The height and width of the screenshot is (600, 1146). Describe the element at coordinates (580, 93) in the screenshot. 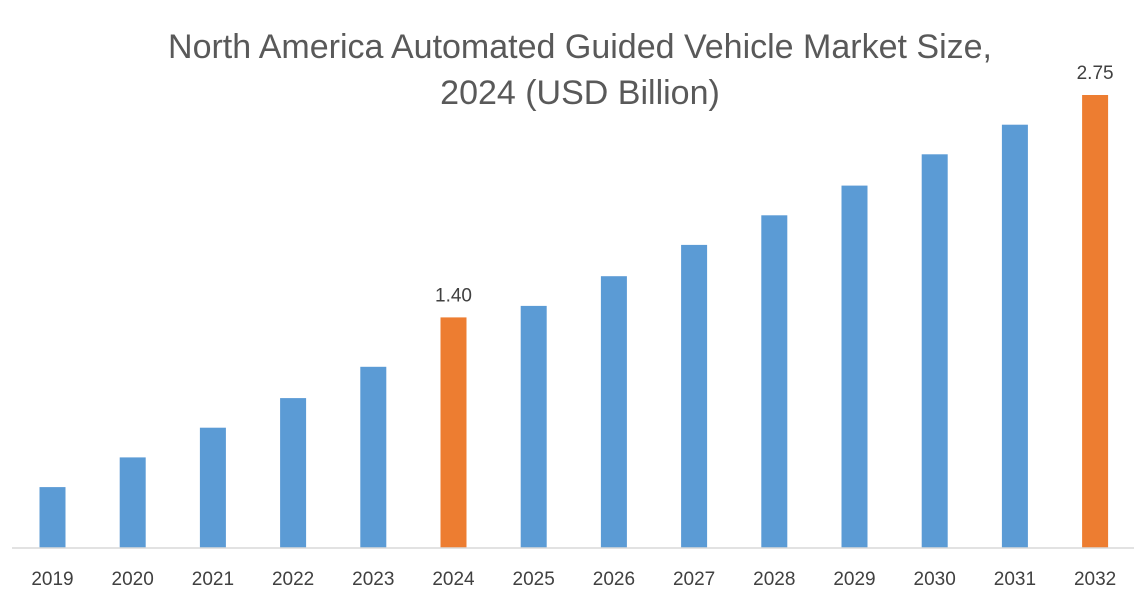

I see `chart-title-line-2: 2024 (USD Billion)` at that location.